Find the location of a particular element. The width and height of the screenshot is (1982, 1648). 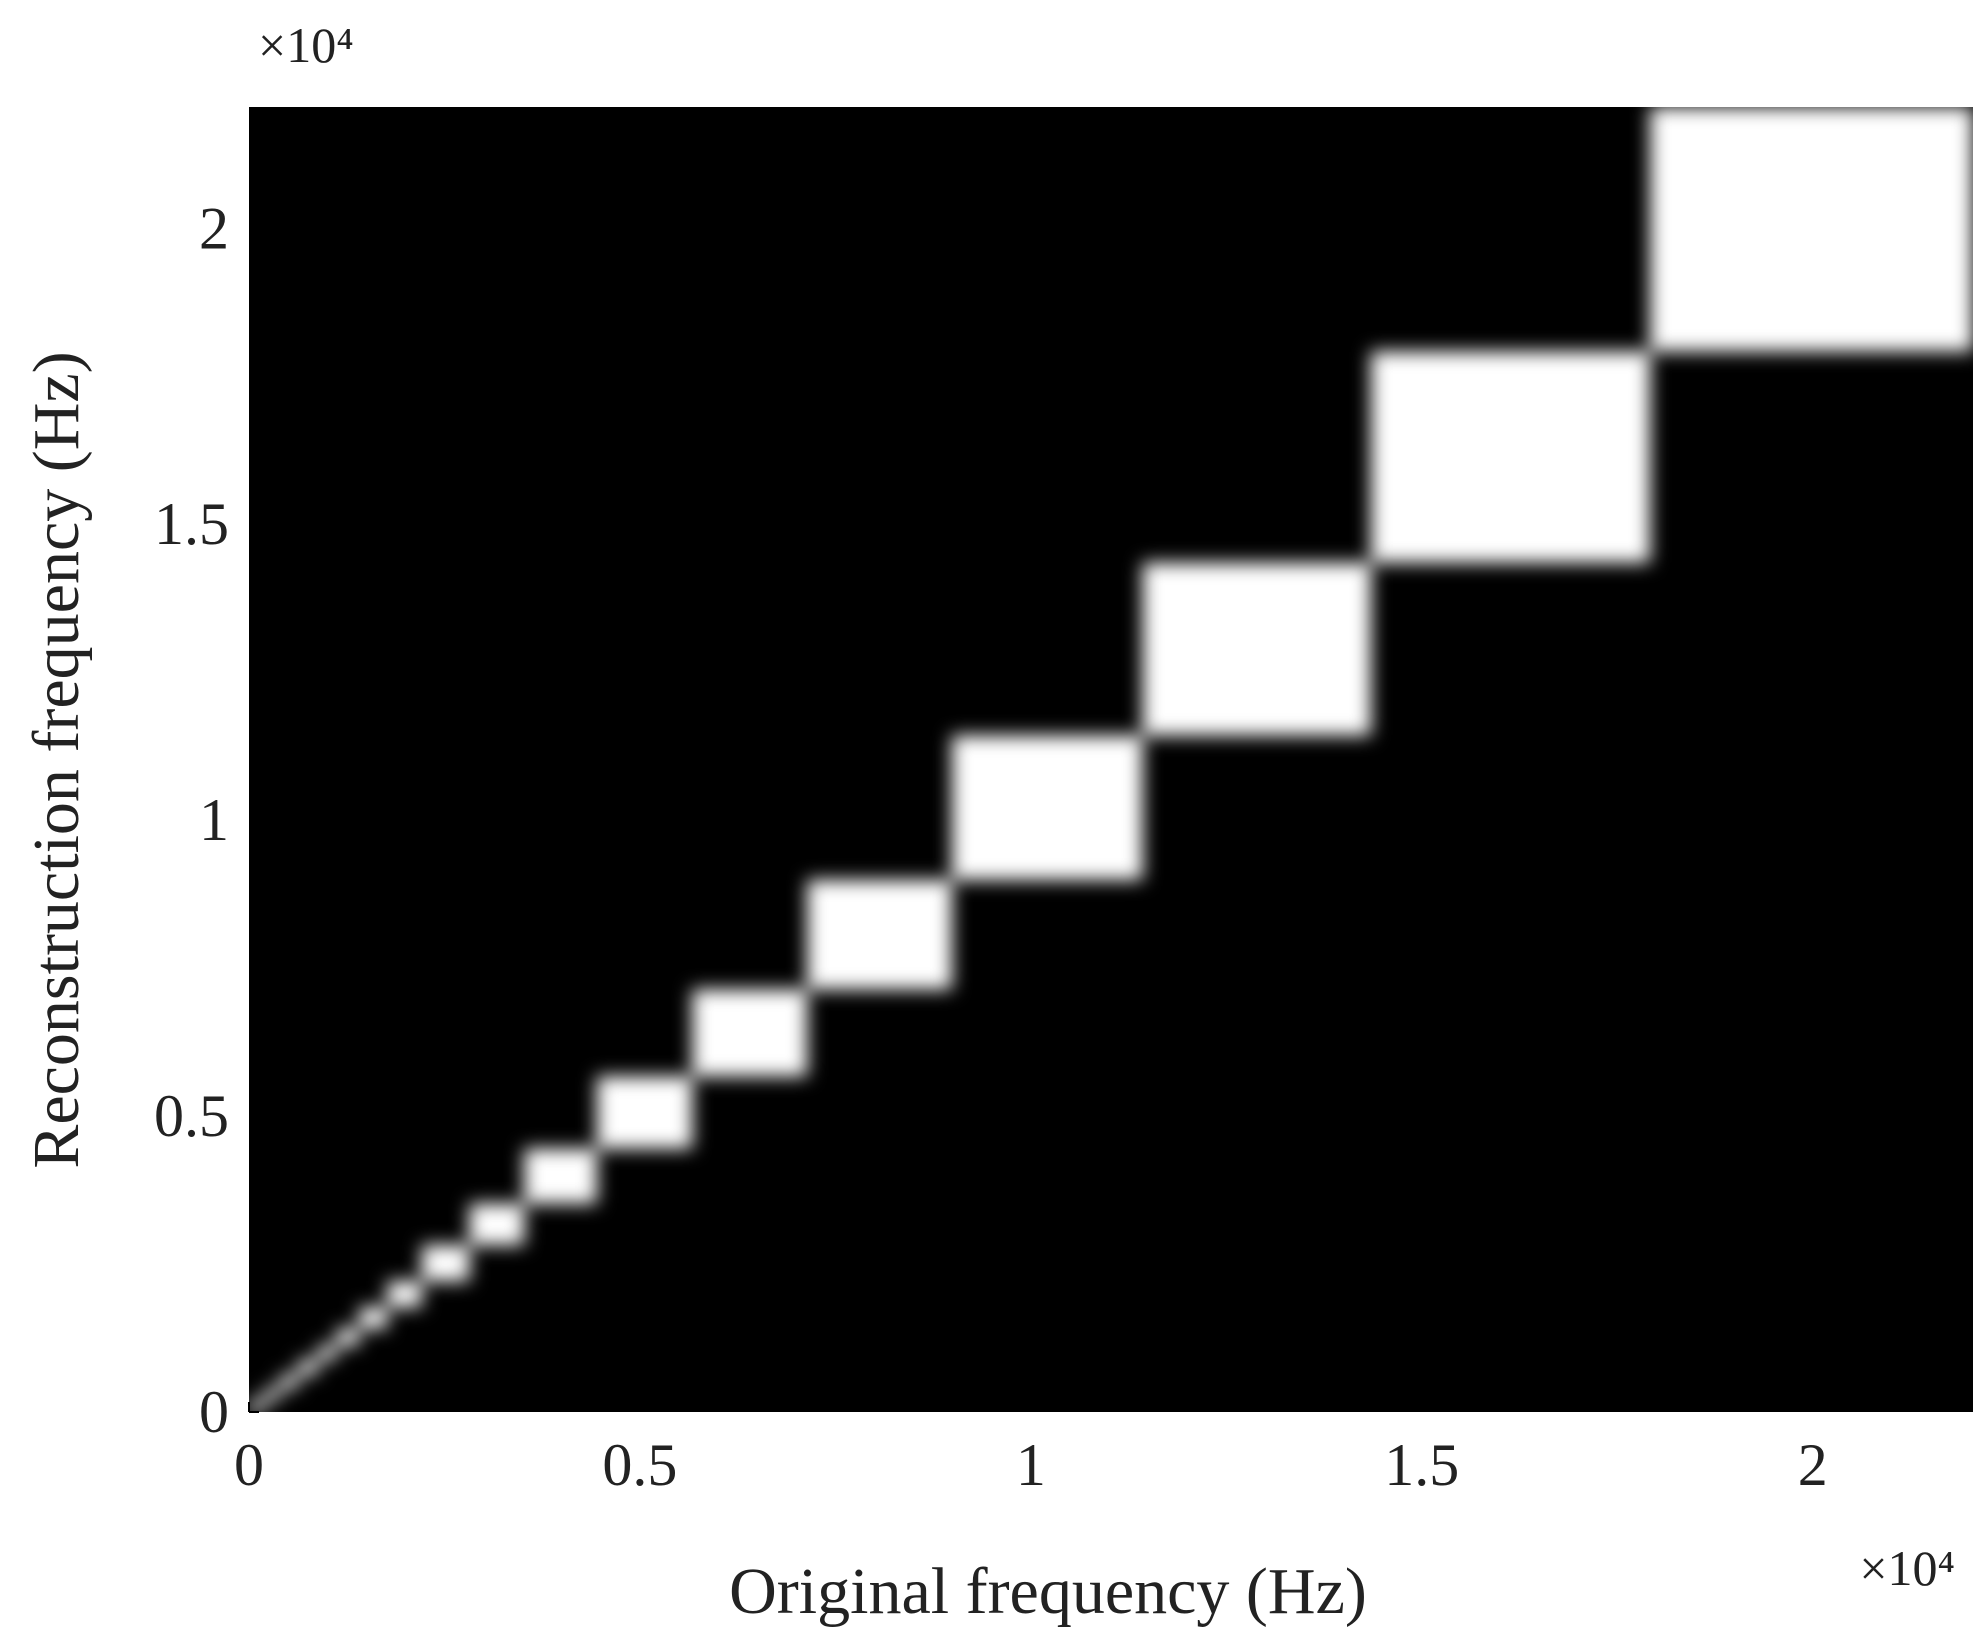

x-tick-label: 0.5 is located at coordinates (639, 1465).